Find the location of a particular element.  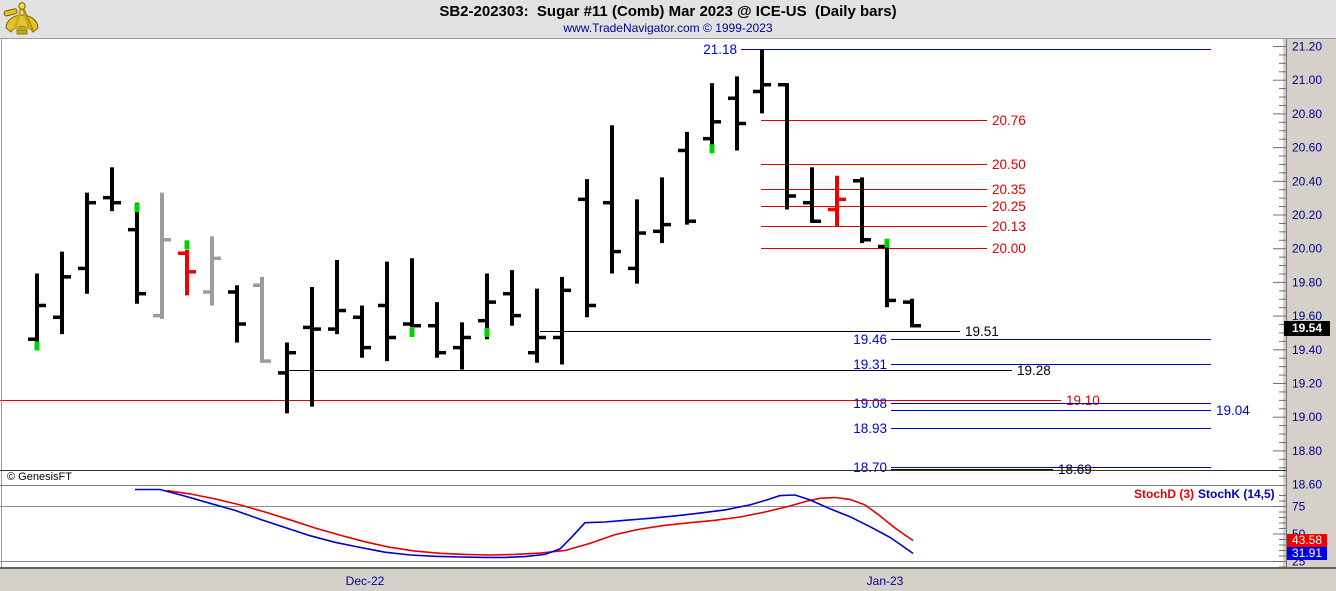

price-level-label: 19.51 is located at coordinates (982, 331).